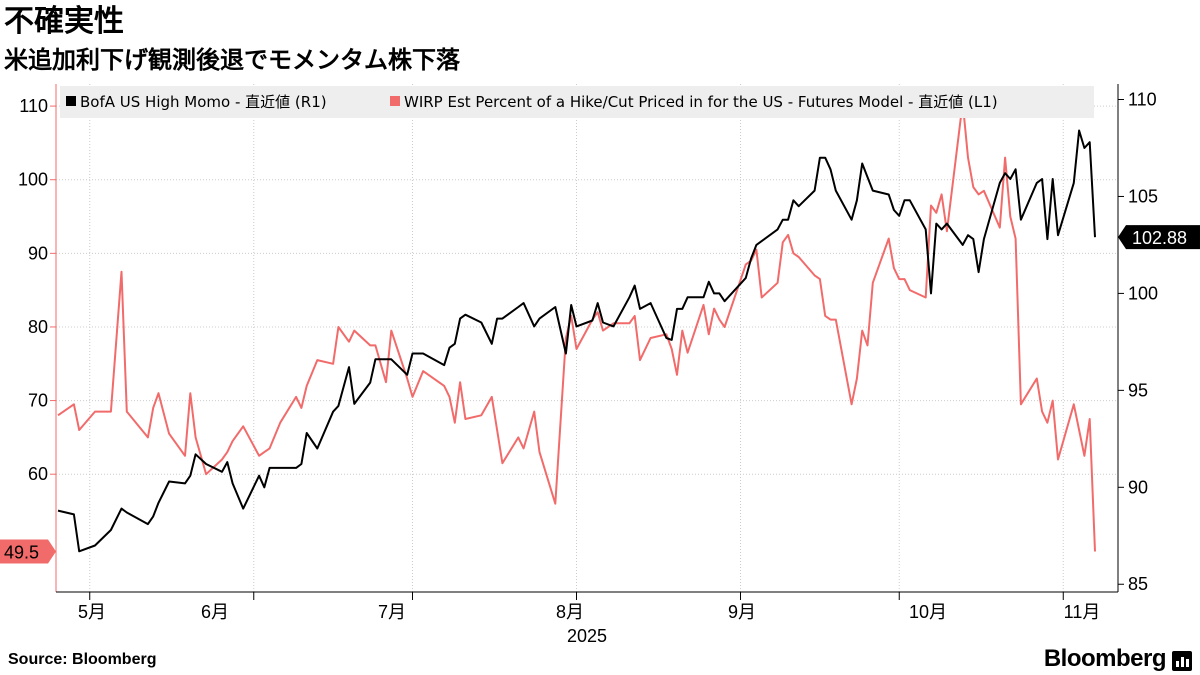 This screenshot has width=1200, height=675. I want to click on x-tick-label: 5月, so click(92, 612).